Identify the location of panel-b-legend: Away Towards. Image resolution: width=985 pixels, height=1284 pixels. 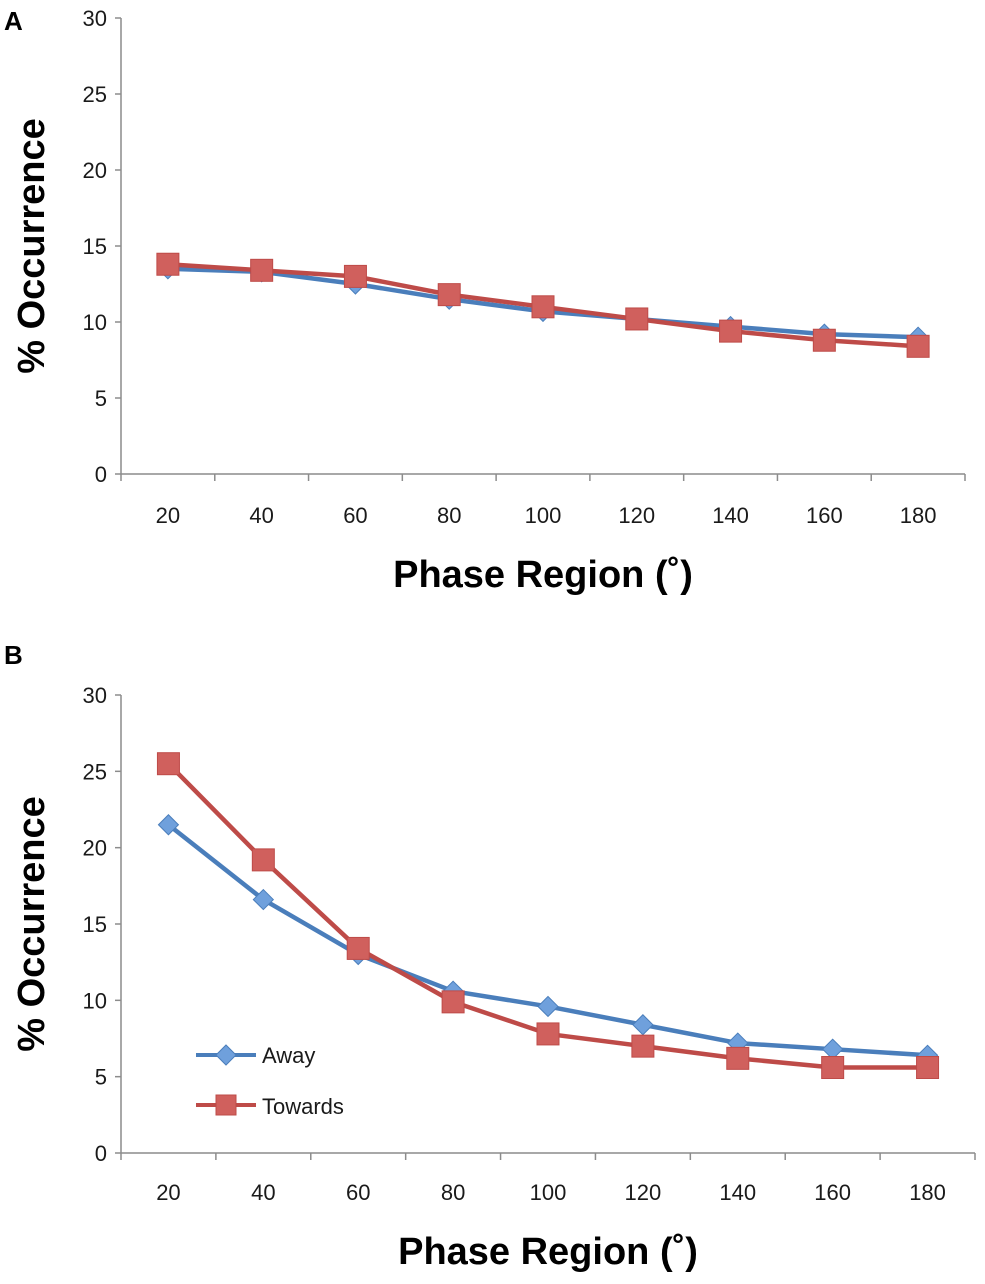
(270, 1081).